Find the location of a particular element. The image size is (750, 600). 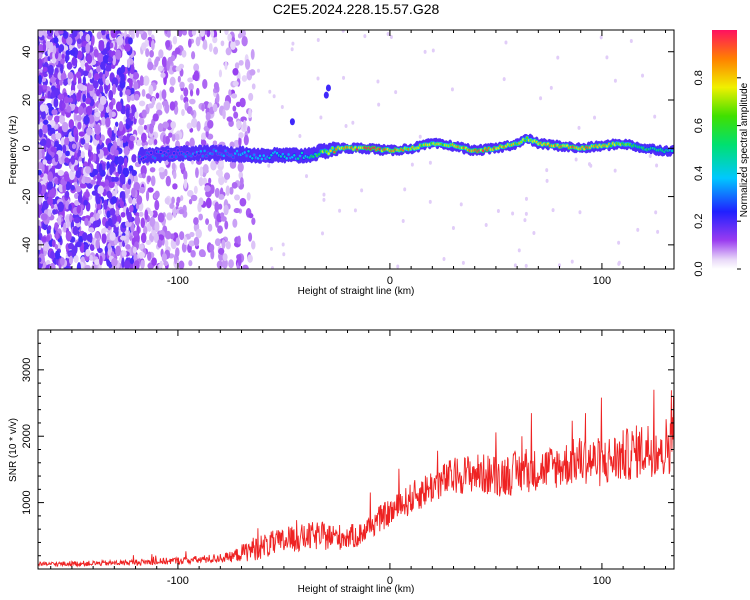

x-tick-label: -100 is located at coordinates (178, 281).